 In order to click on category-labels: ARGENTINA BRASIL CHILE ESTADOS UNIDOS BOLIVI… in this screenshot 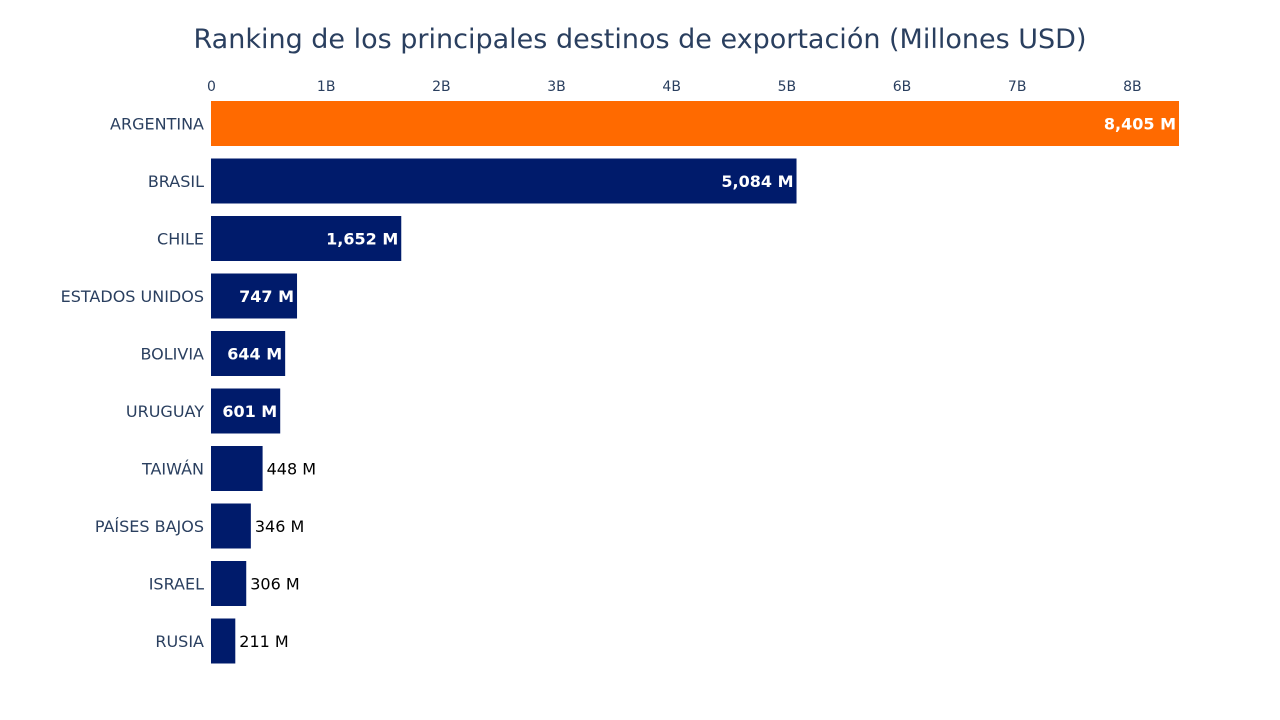, I will do `click(133, 383)`.